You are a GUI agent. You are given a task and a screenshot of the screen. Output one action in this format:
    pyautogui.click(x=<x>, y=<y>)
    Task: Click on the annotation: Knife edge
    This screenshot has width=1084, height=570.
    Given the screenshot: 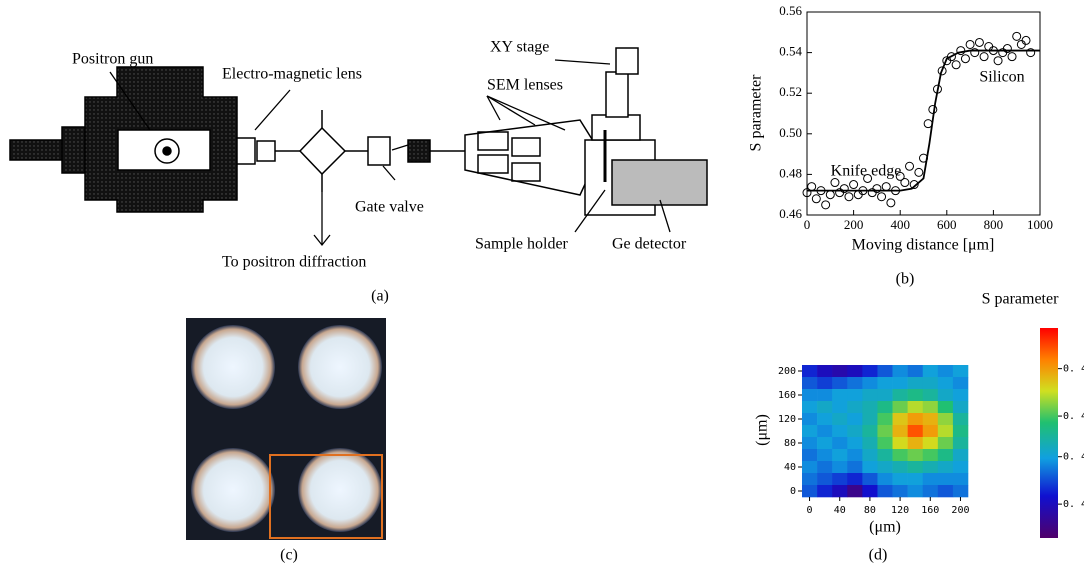 What is the action you would take?
    pyautogui.click(x=866, y=171)
    